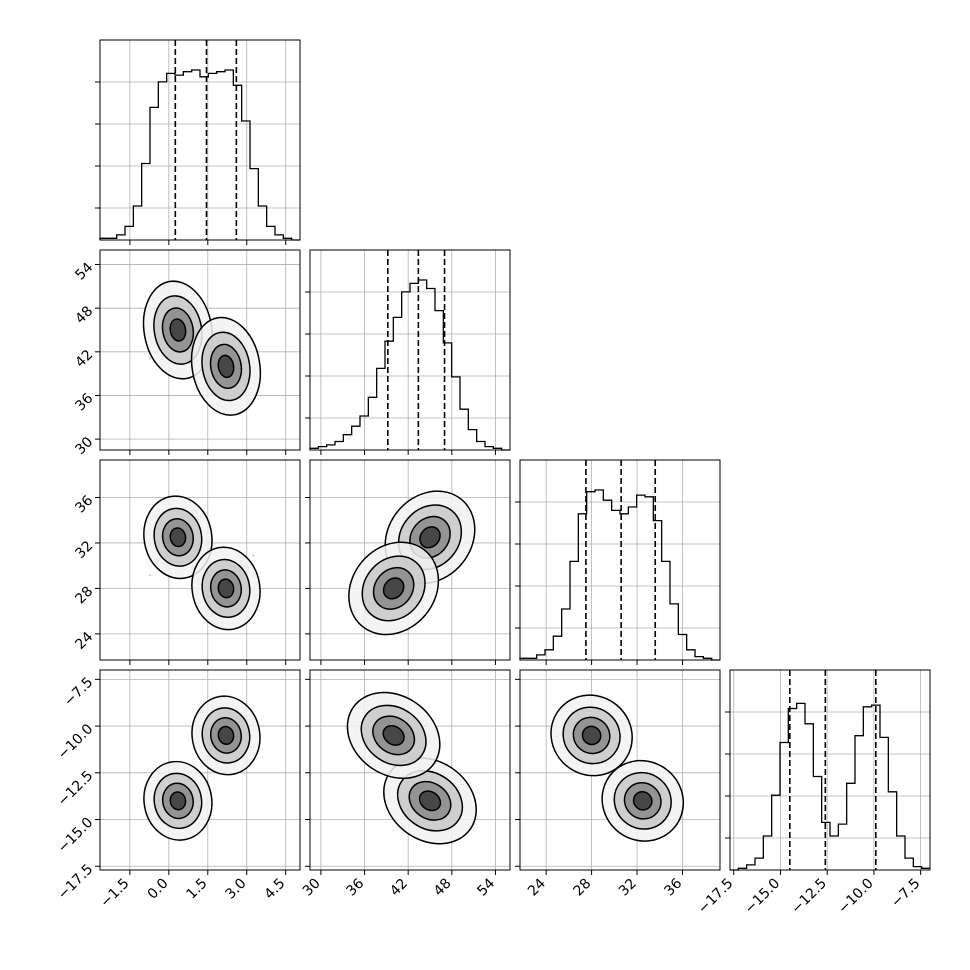  Describe the element at coordinates (84, 550) in the screenshot. I see `y-tick-label: 32` at that location.